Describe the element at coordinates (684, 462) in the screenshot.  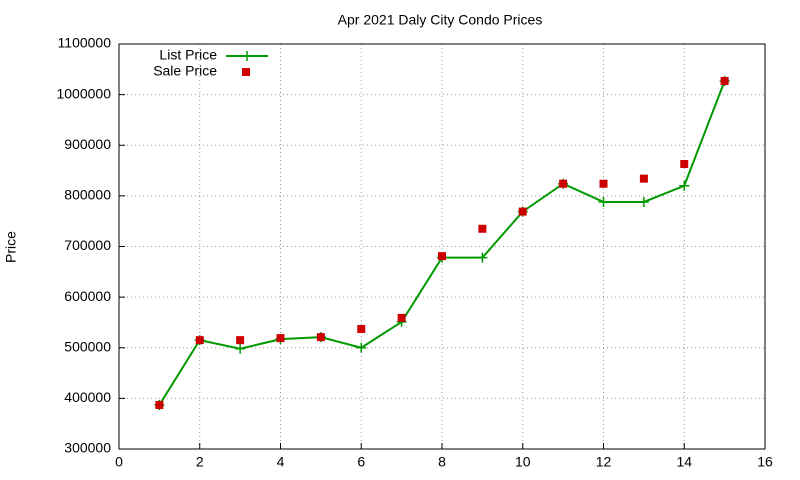
I see `x-tick-label: 14` at that location.